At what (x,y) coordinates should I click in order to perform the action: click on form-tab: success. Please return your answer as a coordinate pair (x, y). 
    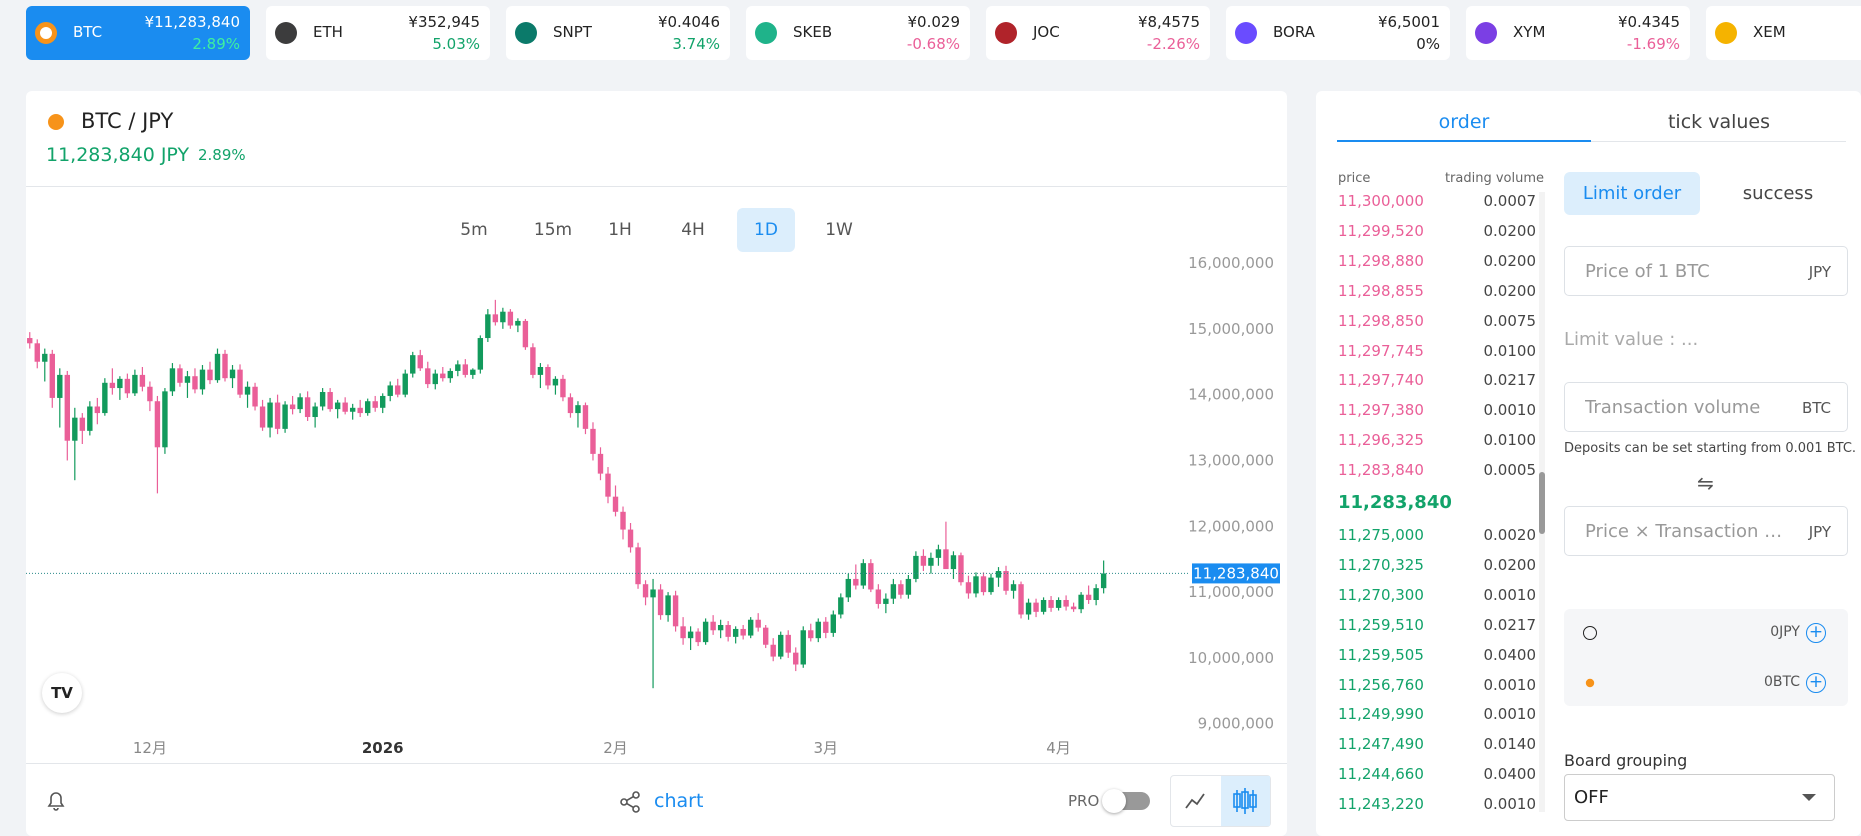
    Looking at the image, I should click on (1778, 193).